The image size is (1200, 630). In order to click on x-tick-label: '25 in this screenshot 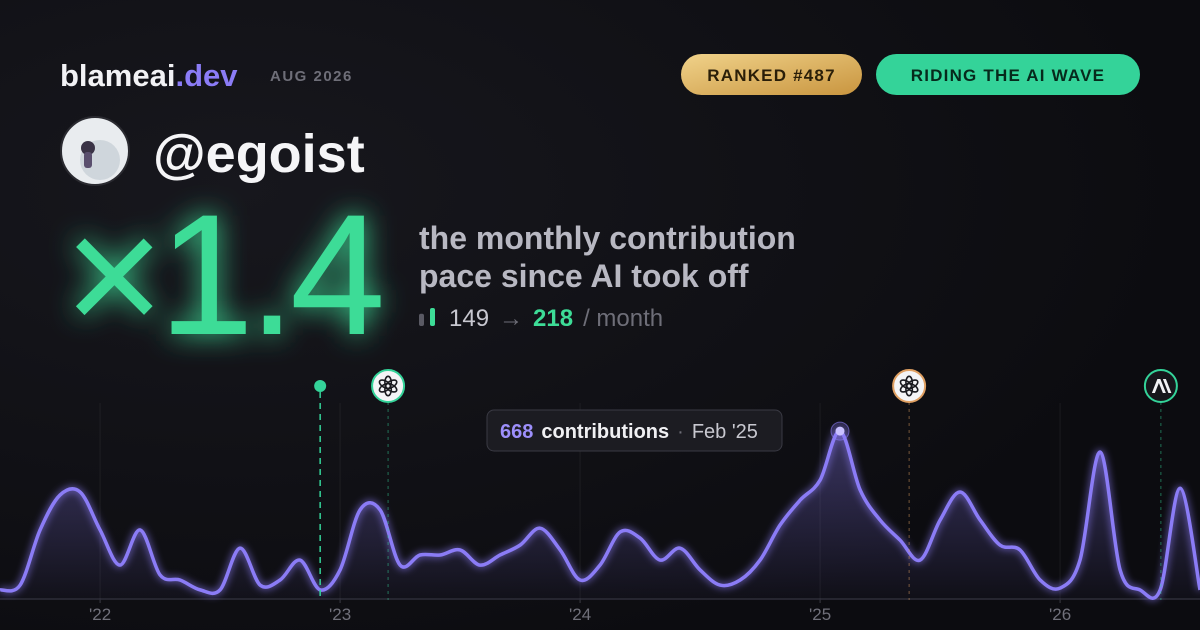, I will do `click(820, 614)`.